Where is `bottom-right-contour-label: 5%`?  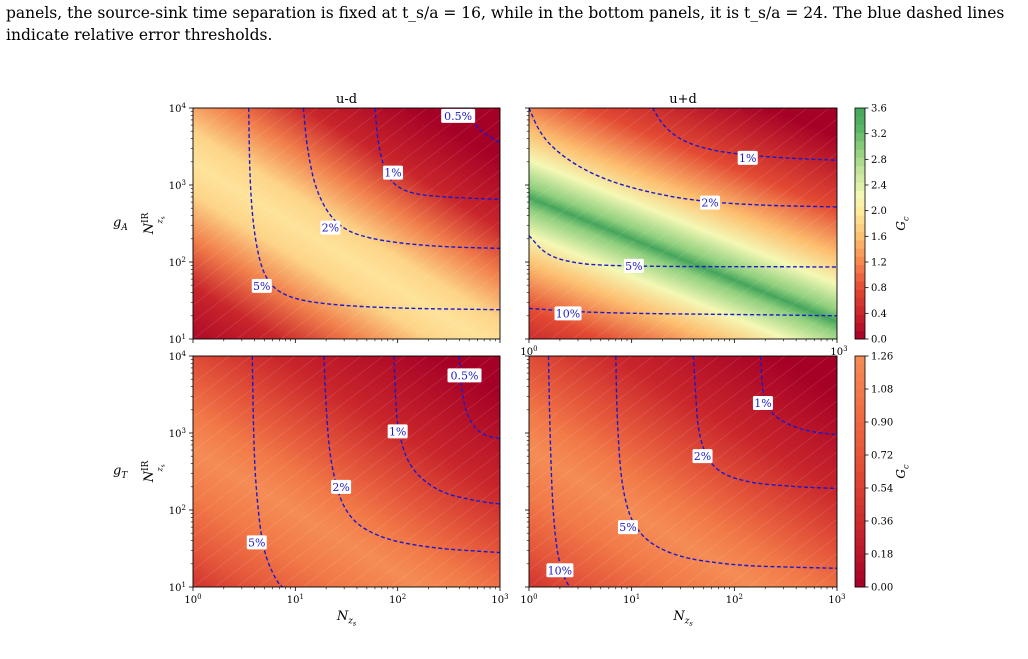
bottom-right-contour-label: 5% is located at coordinates (627, 527).